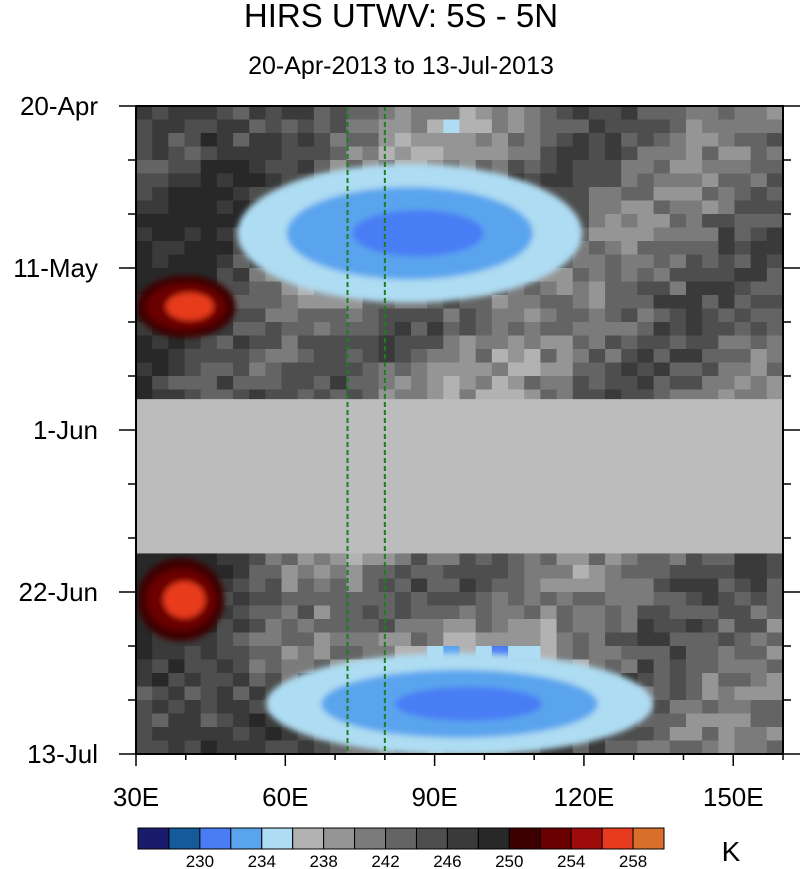 This screenshot has width=802, height=869. I want to click on y-tick-label: 11-May, so click(55, 268).